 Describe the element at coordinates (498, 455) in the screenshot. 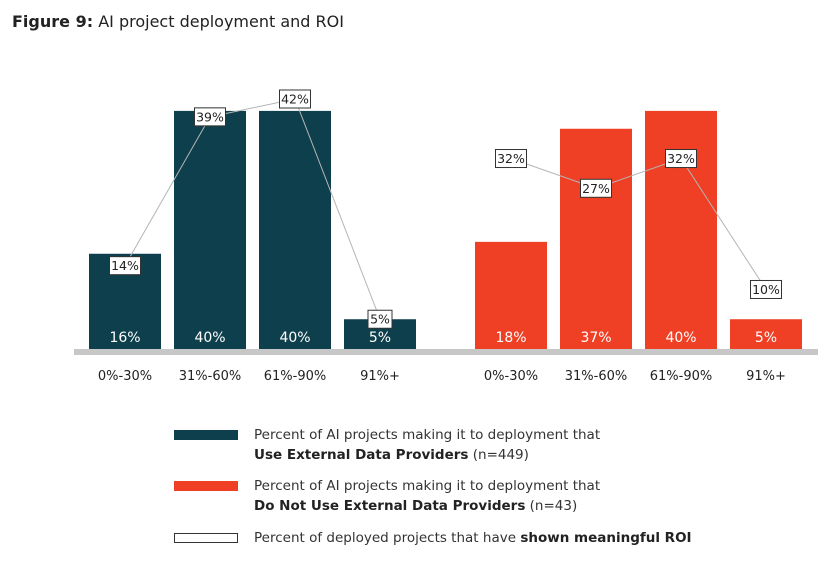

I see `legend-suffix: (n=449)` at that location.